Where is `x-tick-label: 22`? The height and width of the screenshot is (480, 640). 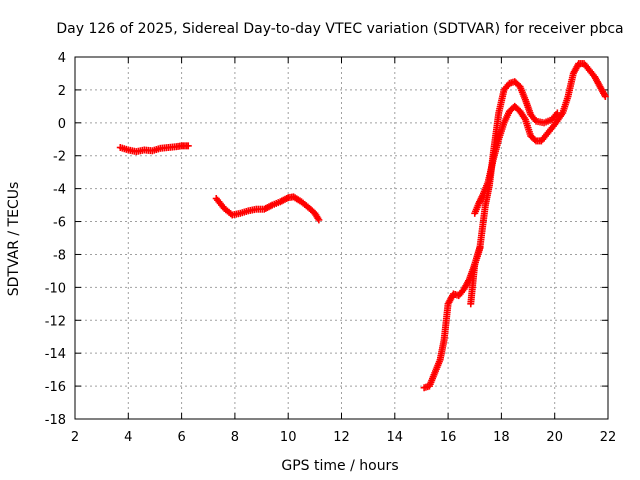
x-tick-label: 22 is located at coordinates (608, 437).